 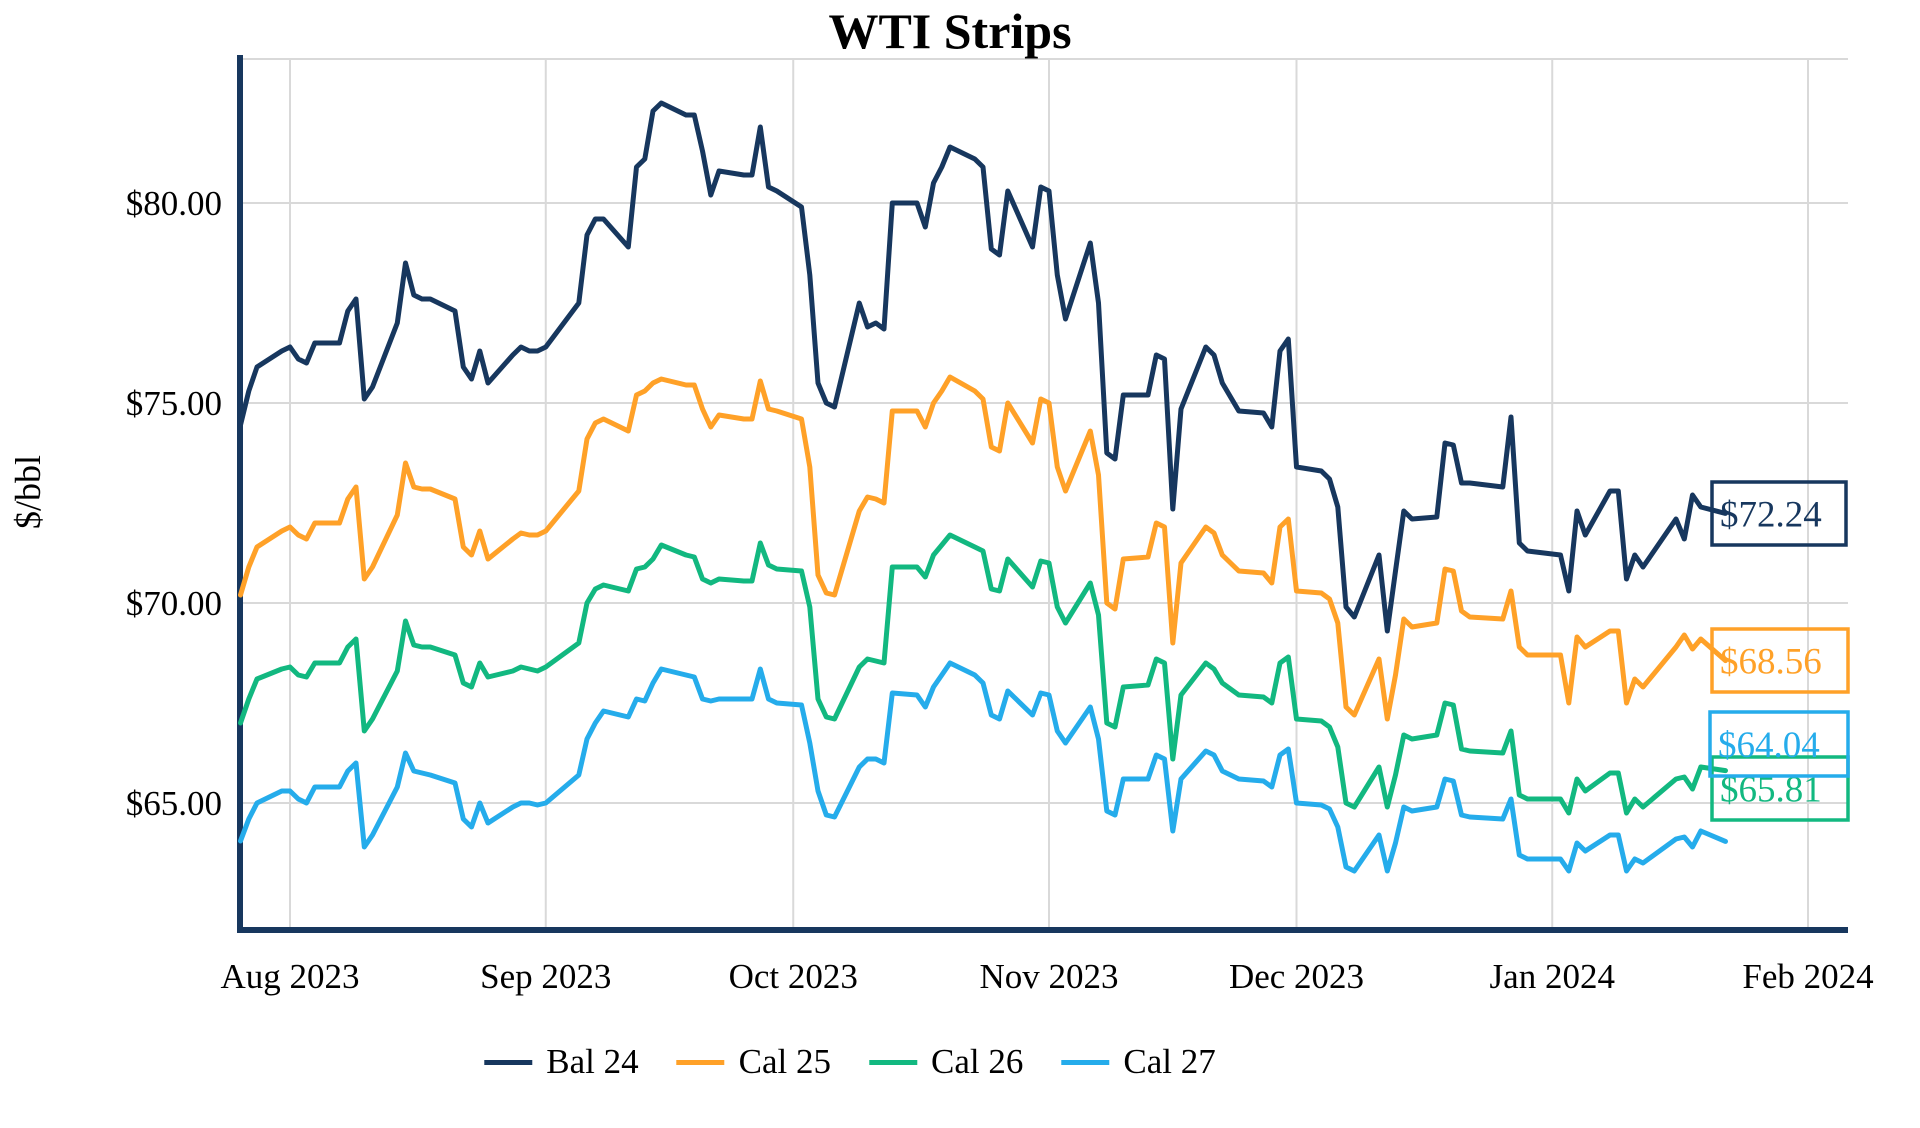 I want to click on x-tick-label: Nov 2023, so click(x=1048, y=976).